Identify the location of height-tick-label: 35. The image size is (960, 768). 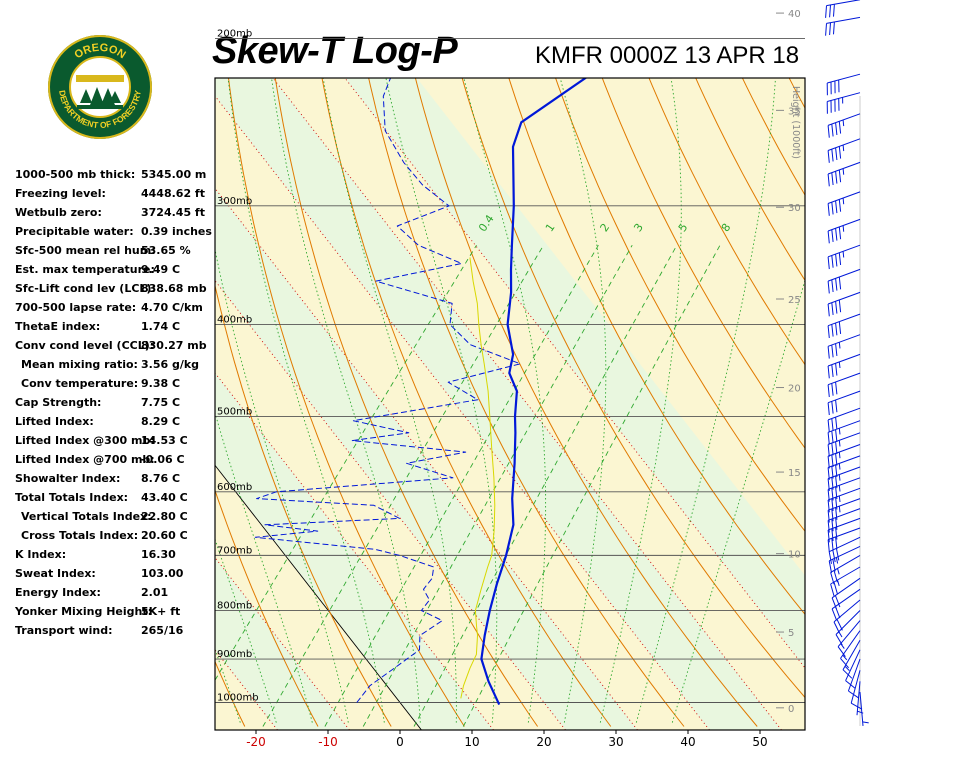
(794, 111).